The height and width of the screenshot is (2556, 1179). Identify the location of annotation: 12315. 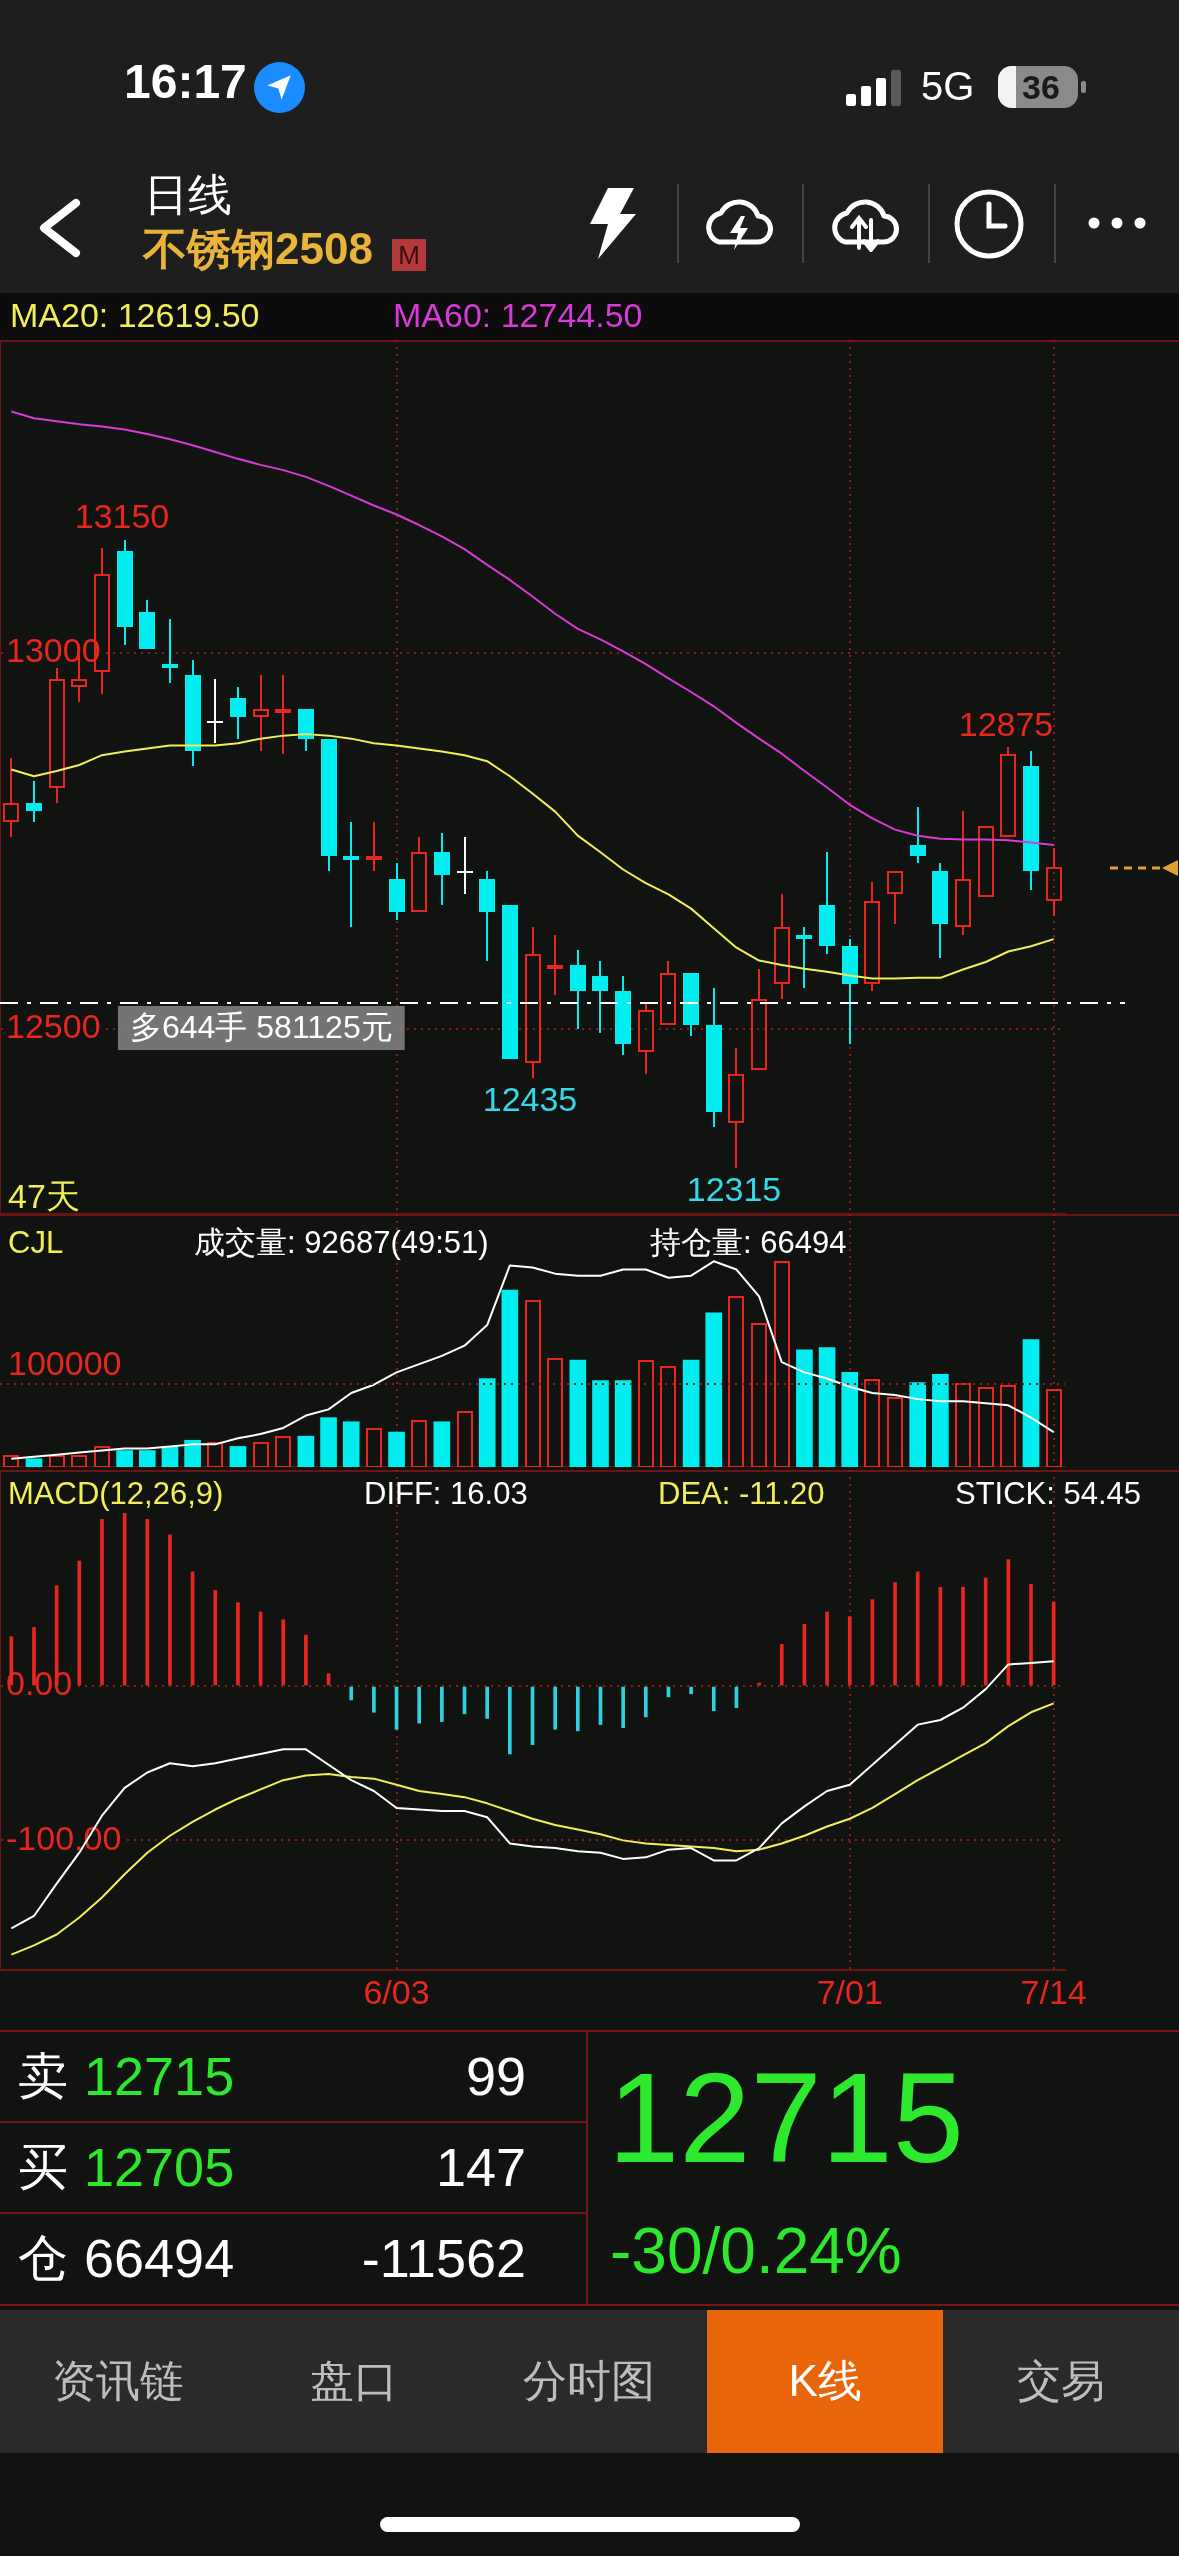
(734, 1189).